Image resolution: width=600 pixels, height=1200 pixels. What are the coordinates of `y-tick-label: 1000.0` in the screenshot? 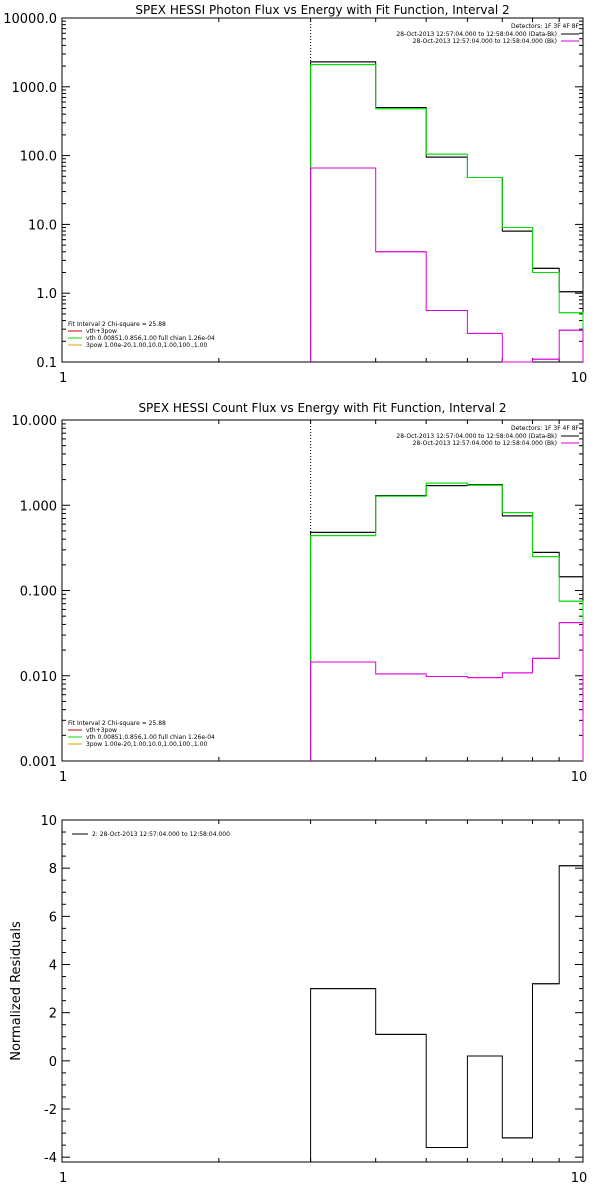 It's located at (35, 88).